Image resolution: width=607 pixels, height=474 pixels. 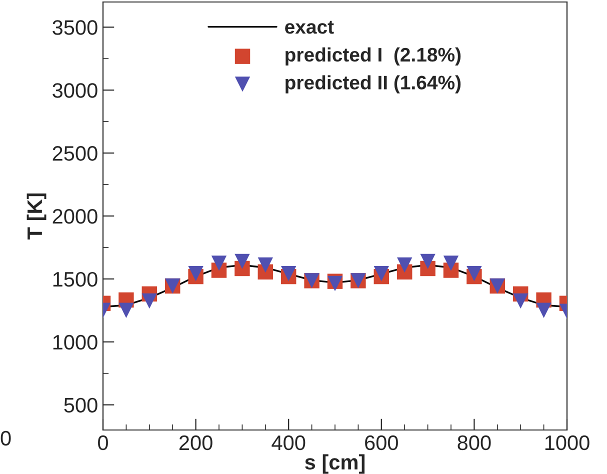 What do you see at coordinates (75, 216) in the screenshot?
I see `y-tick-label: 2000` at bounding box center [75, 216].